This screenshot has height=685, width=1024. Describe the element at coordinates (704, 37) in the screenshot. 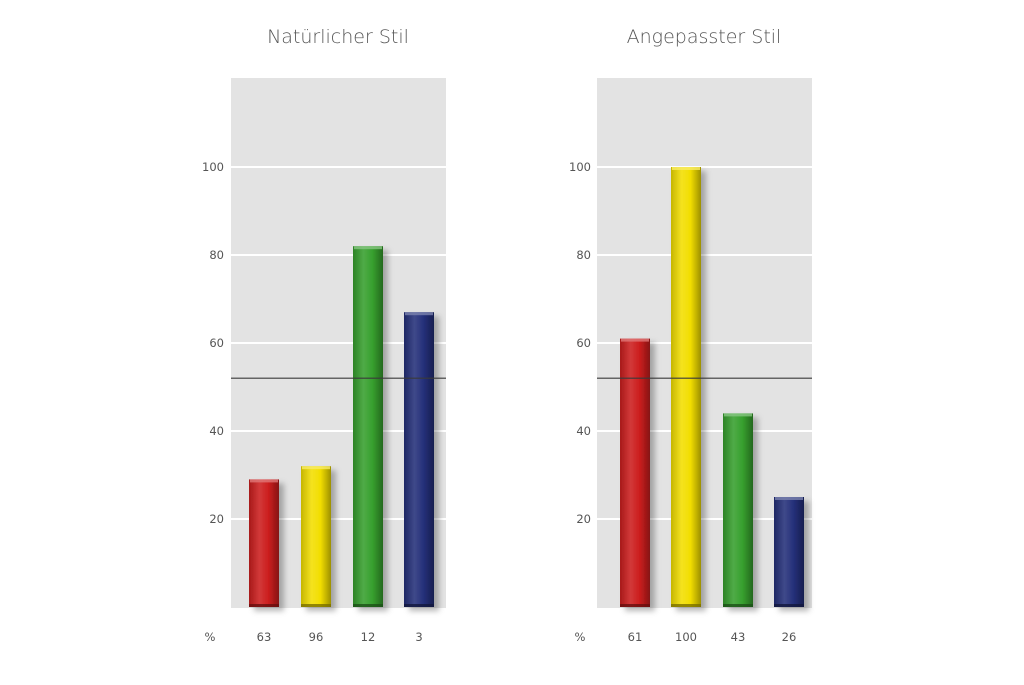

I see `chart-title: Angepasster Stil` at that location.